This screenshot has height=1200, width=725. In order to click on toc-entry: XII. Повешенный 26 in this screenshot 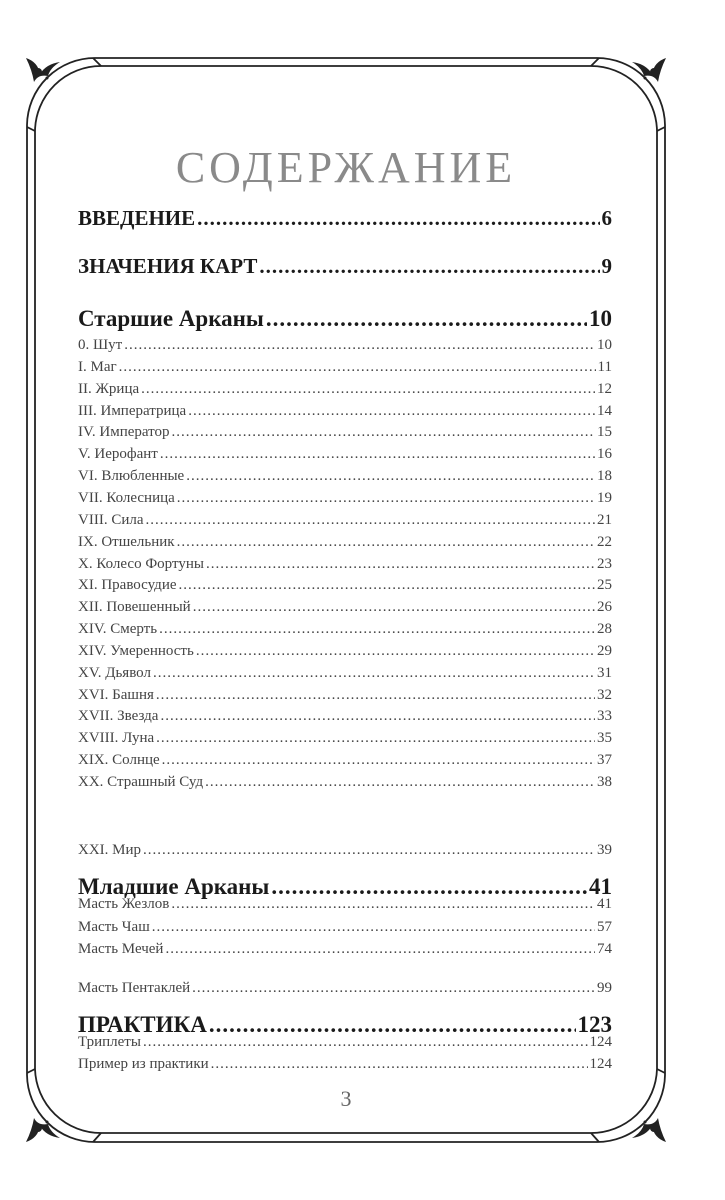, I will do `click(345, 607)`.